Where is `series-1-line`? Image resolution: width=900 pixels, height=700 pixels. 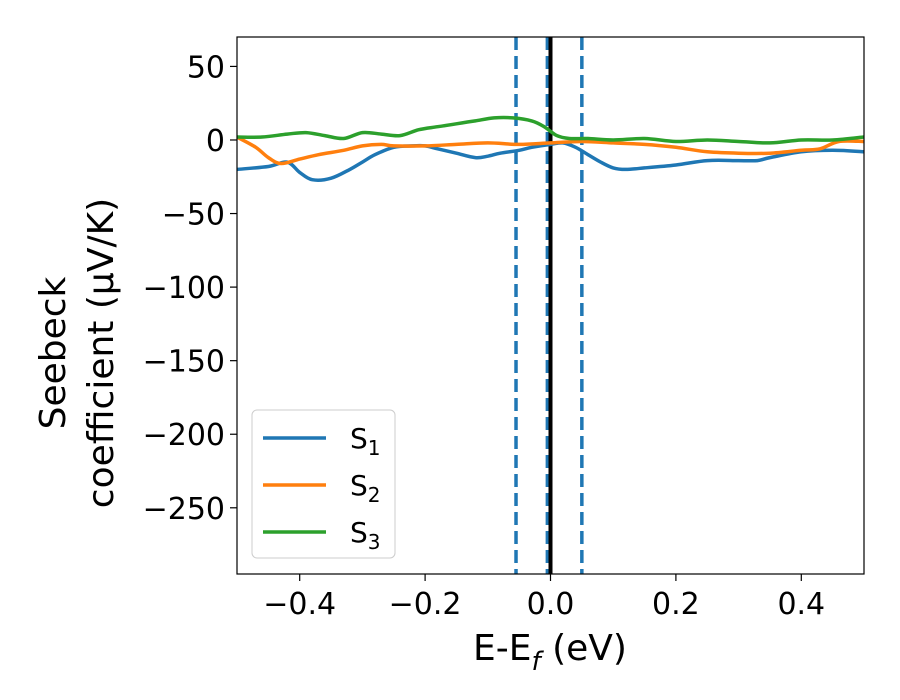
series-1-line is located at coordinates (550, 161).